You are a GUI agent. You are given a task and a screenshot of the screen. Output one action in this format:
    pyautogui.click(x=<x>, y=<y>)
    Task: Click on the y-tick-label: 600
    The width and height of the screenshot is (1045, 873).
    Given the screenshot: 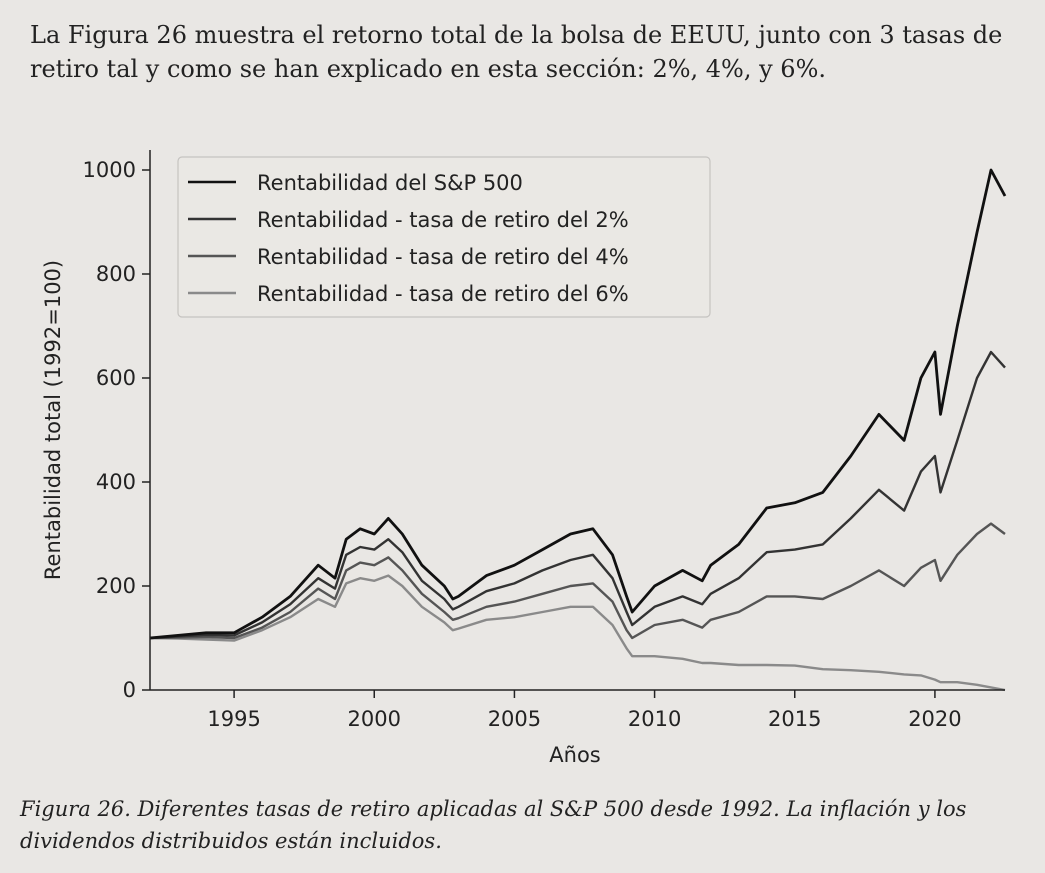 What is the action you would take?
    pyautogui.click(x=116, y=378)
    